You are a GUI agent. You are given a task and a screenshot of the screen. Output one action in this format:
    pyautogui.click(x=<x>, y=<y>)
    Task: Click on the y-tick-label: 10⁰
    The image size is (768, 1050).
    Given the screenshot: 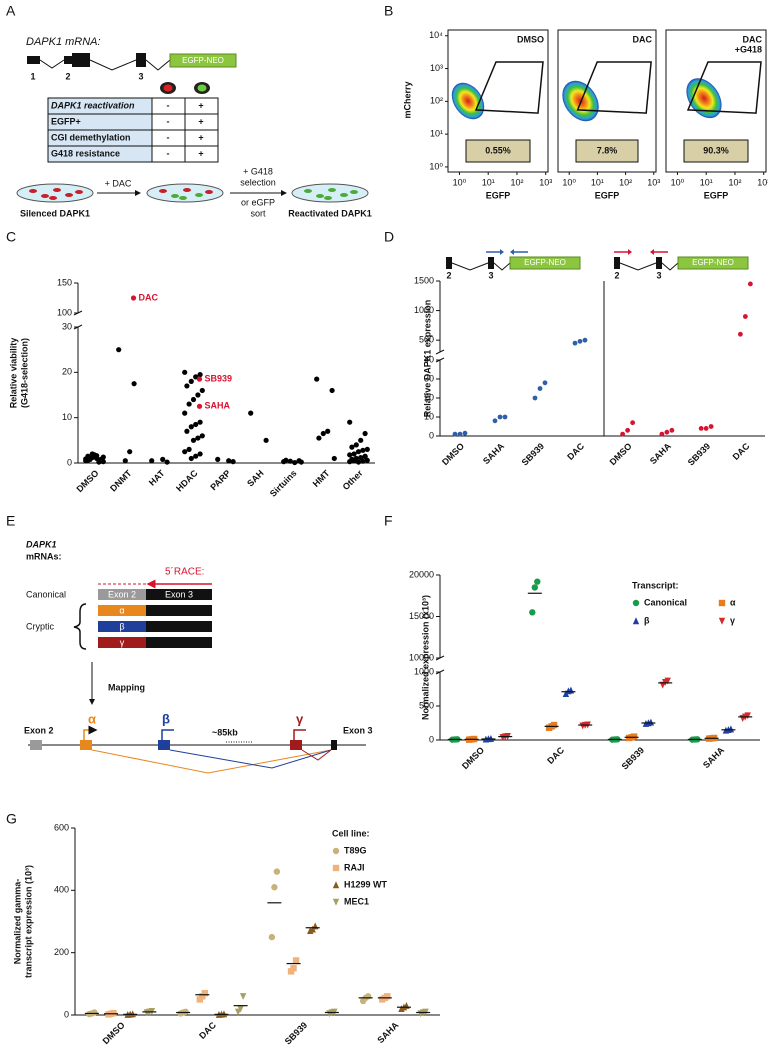 What is the action you would take?
    pyautogui.click(x=436, y=166)
    